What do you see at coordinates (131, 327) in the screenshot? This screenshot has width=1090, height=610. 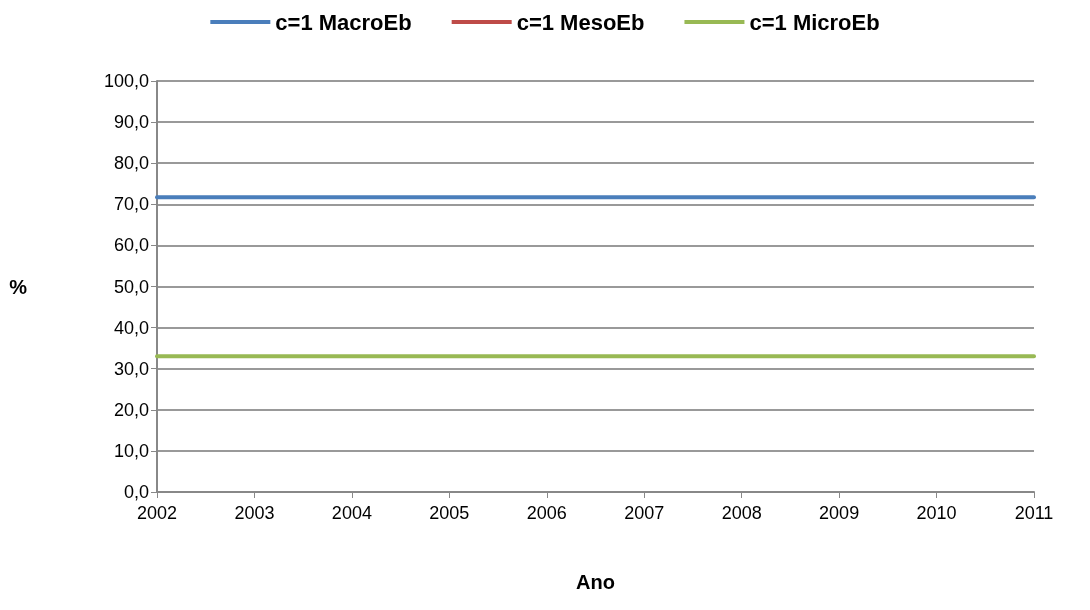 I see `y-tick-label: 40,0` at bounding box center [131, 327].